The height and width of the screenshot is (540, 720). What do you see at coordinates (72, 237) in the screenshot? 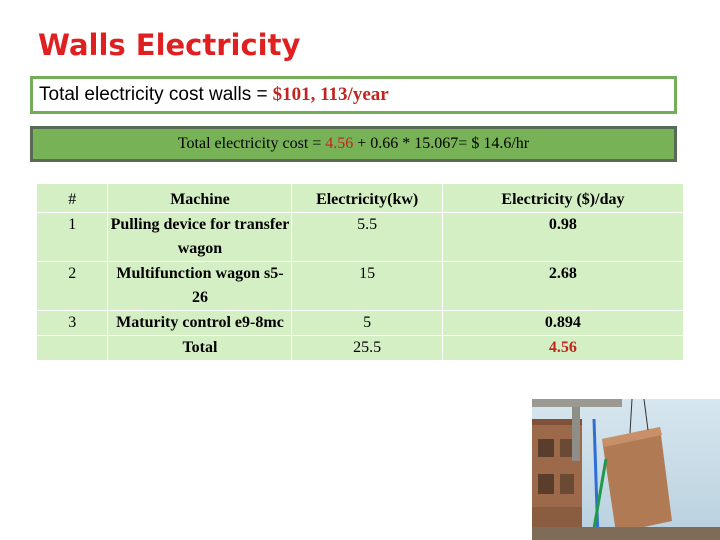
I see `row-num: 1` at bounding box center [72, 237].